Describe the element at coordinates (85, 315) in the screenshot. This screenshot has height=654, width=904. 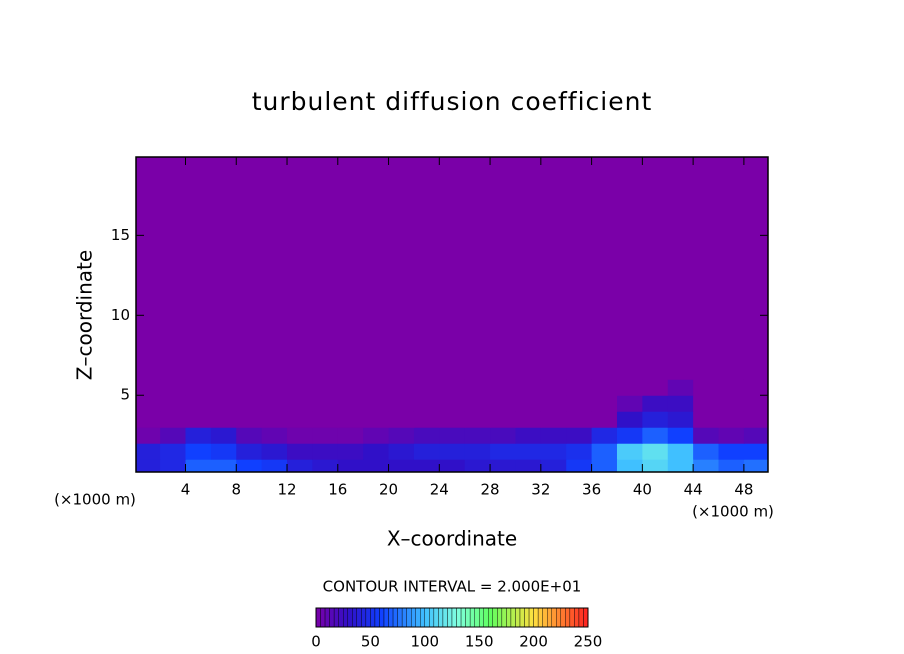
I see `y-axis-label: Z–coordinate` at that location.